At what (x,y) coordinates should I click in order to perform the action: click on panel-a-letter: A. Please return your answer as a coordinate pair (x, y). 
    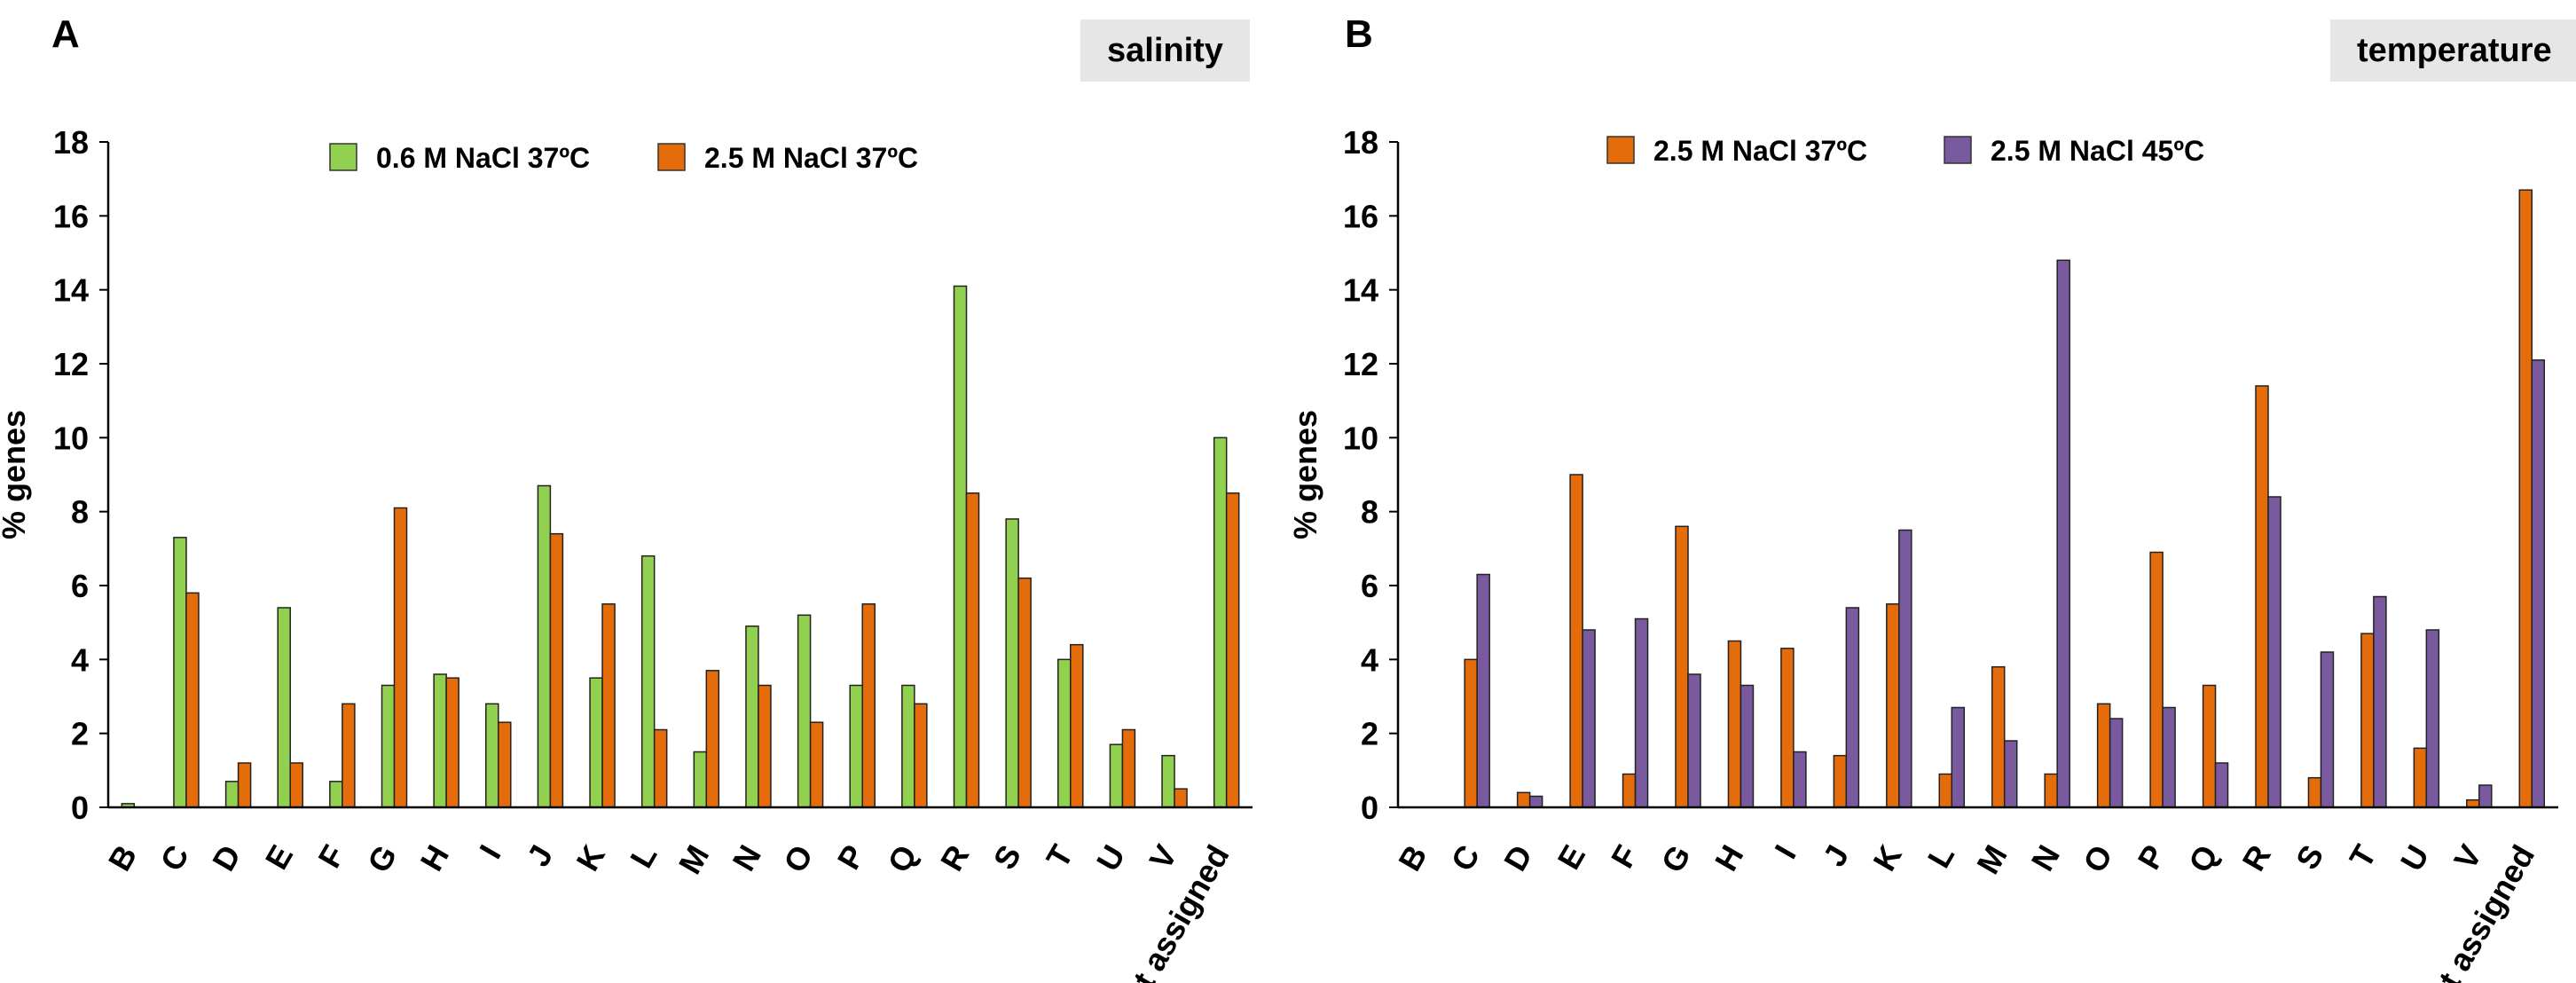
    Looking at the image, I should click on (65, 34).